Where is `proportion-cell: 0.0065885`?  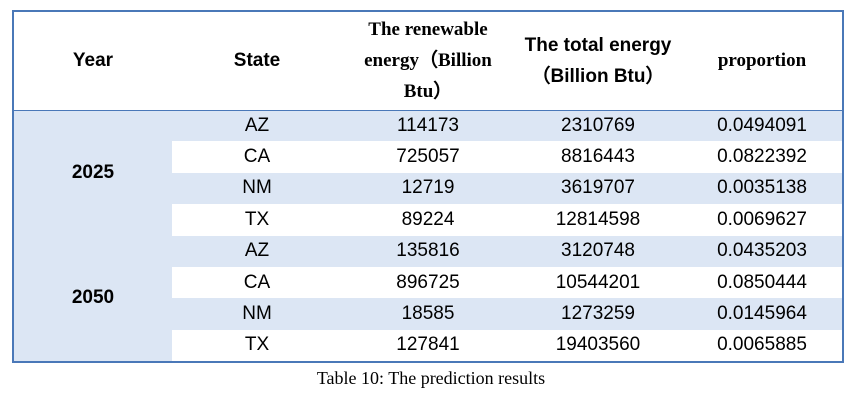
proportion-cell: 0.0065885 is located at coordinates (762, 345).